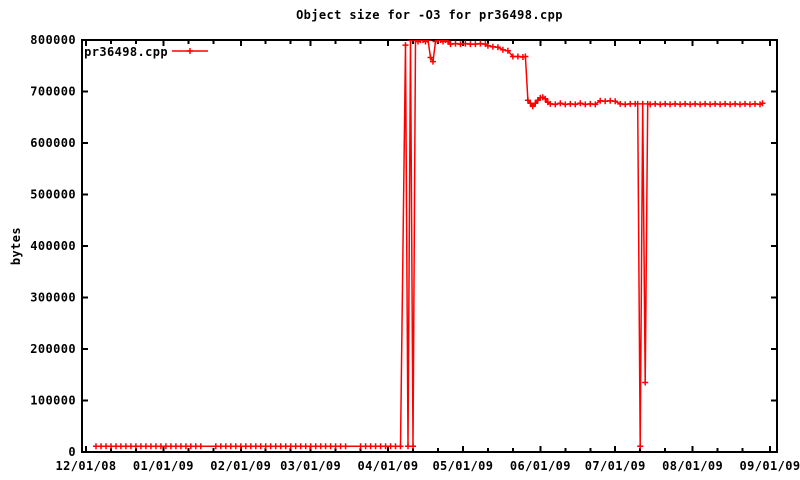  I want to click on svg-text: 800000, so click(53, 40).